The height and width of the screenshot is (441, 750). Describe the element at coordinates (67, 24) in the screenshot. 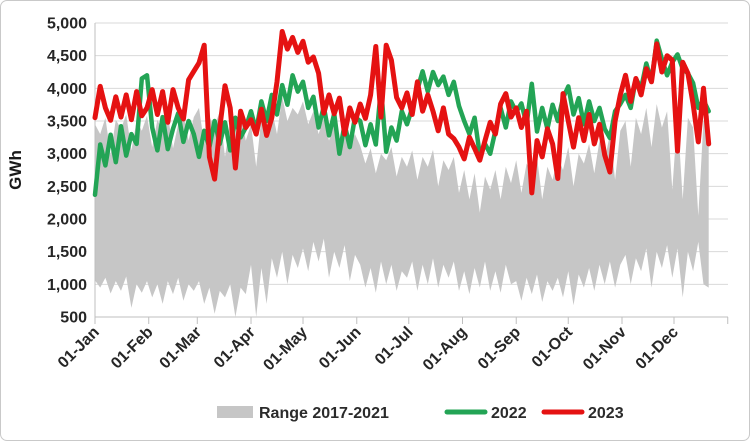

I see `y-tick-label: 5,000` at that location.